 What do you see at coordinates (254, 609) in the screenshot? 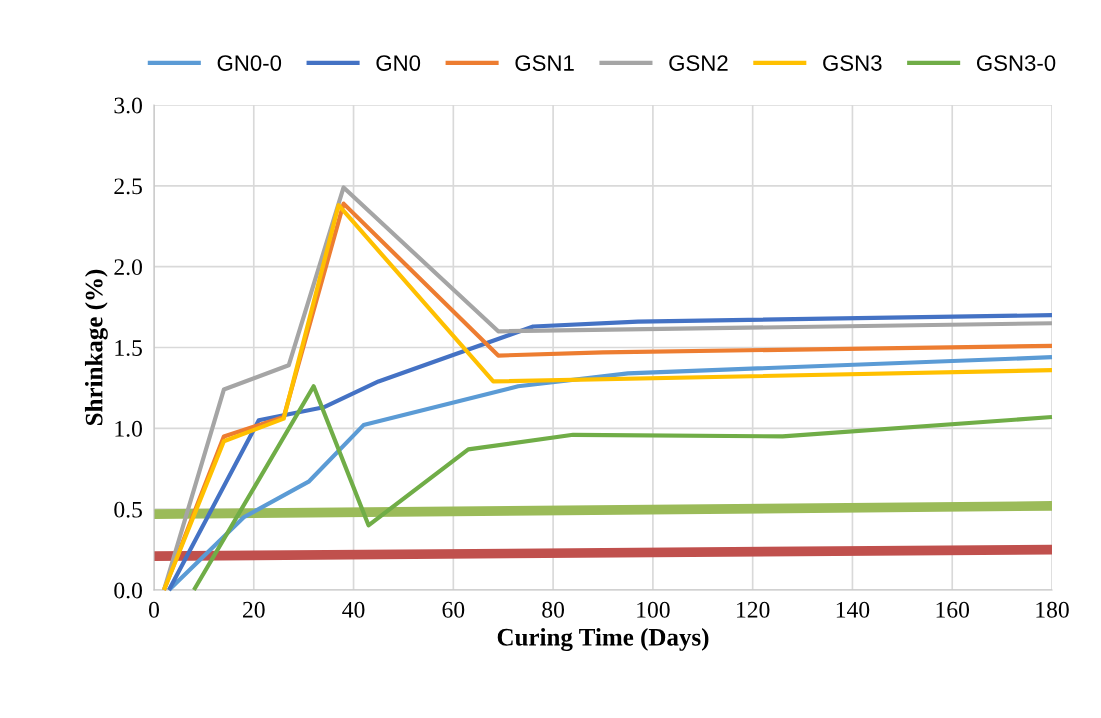
I see `x-tick-label: 20` at bounding box center [254, 609].